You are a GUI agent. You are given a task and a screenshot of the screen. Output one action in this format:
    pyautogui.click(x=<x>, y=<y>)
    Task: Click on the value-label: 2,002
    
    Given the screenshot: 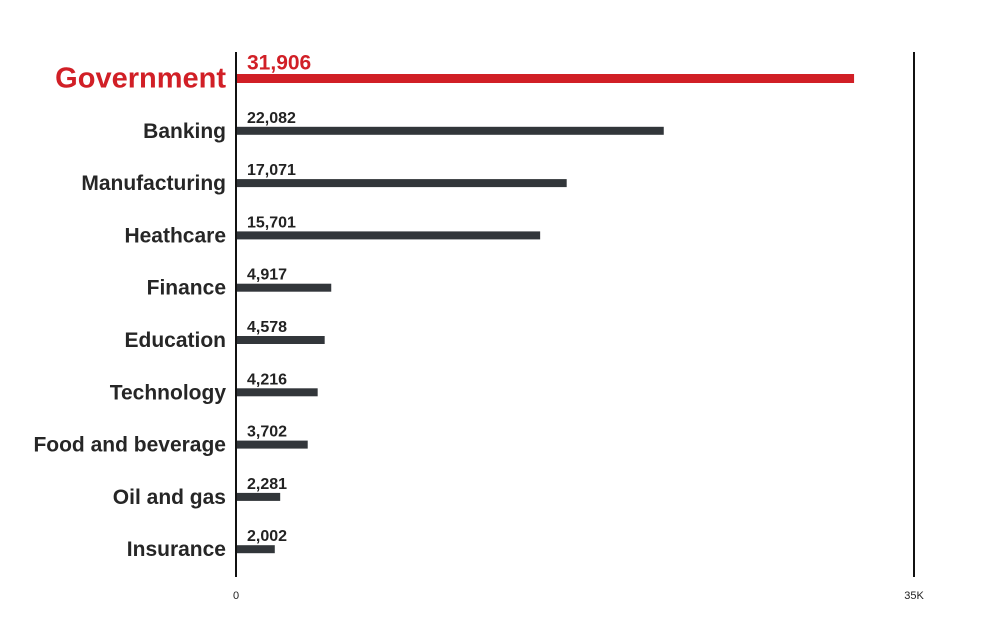 What is the action you would take?
    pyautogui.click(x=267, y=536)
    